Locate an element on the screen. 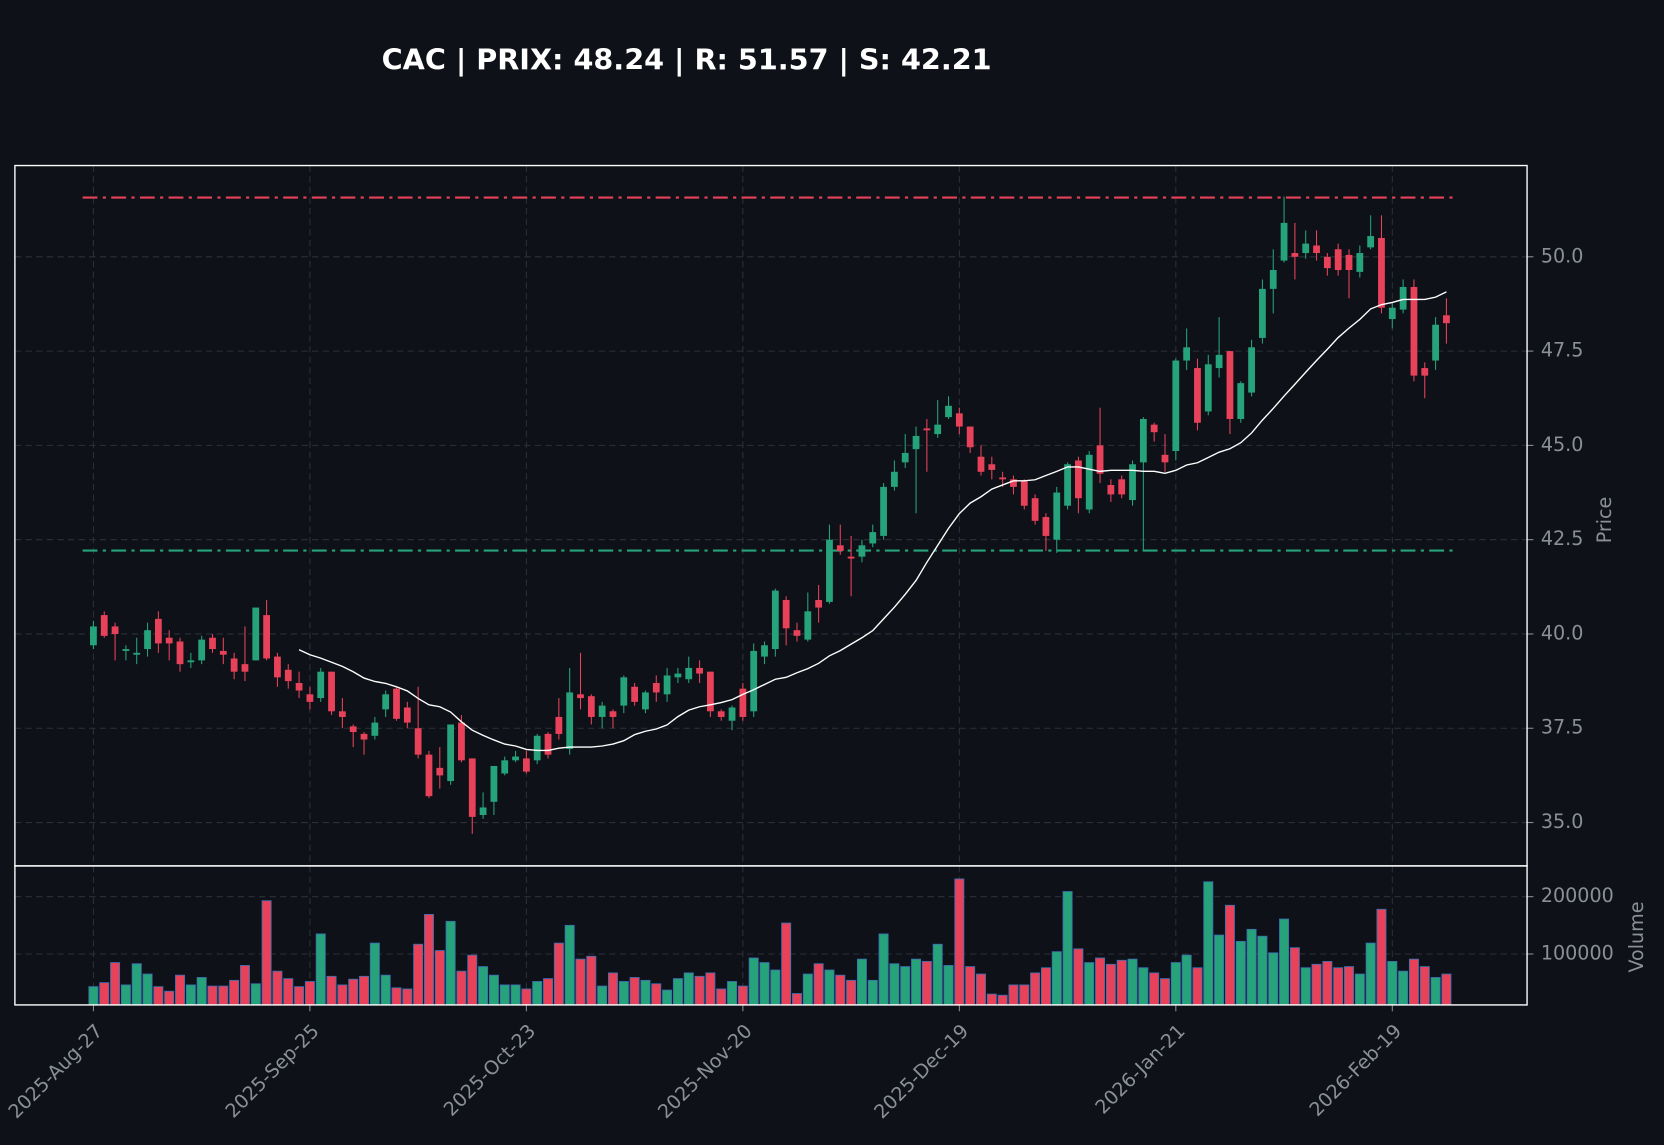 The image size is (1664, 1145). y-tick-label: 42.5 is located at coordinates (1562, 538).